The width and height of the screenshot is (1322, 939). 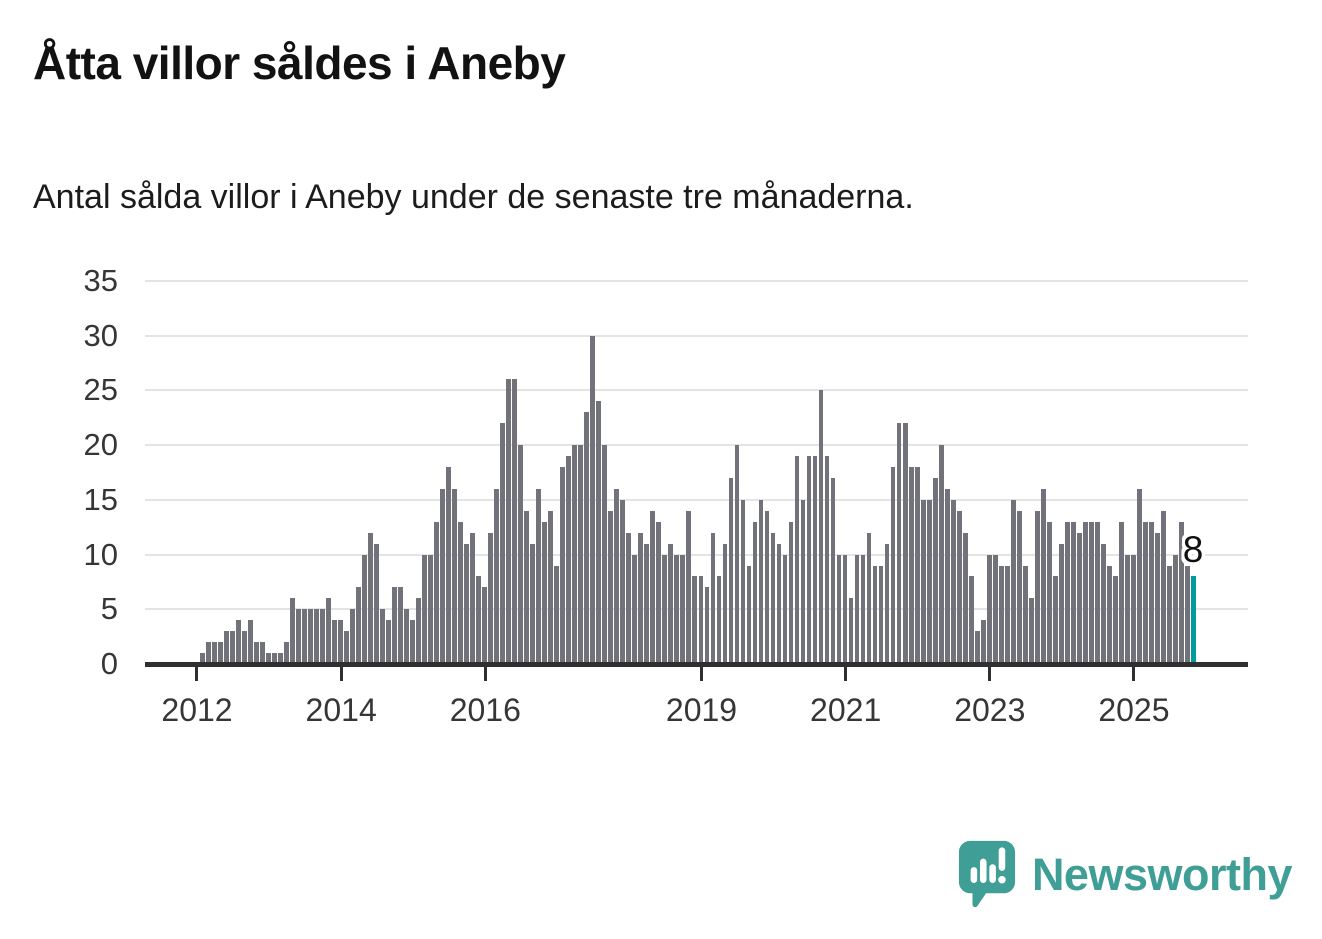 What do you see at coordinates (846, 710) in the screenshot?
I see `x-axis-tick-label: 2021` at bounding box center [846, 710].